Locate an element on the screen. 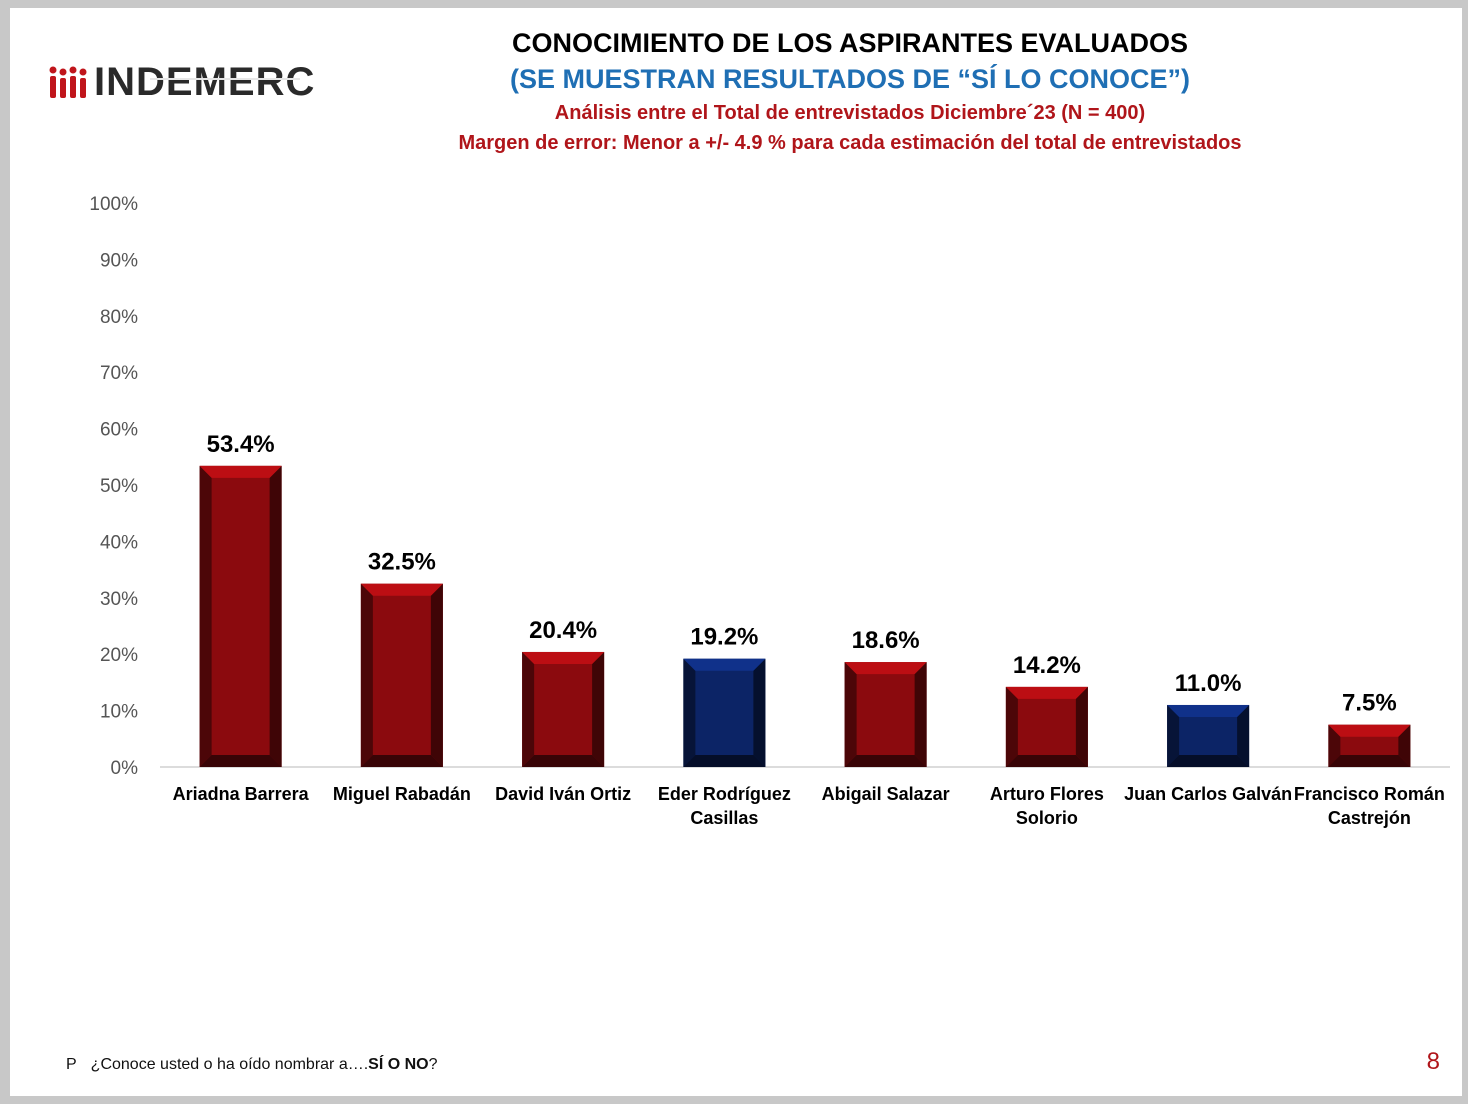  footnote-emphasis: SÍ O NO is located at coordinates (398, 1064).